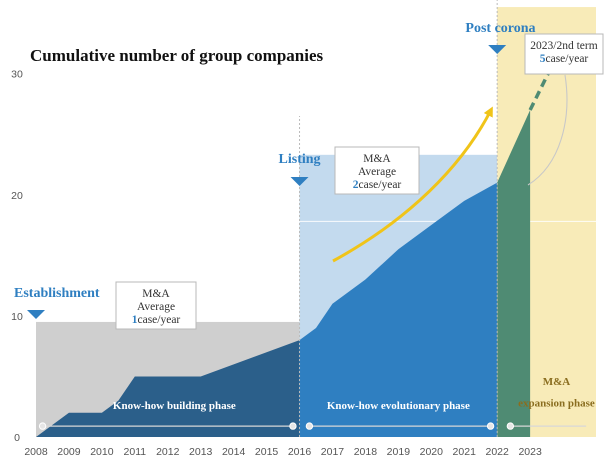  What do you see at coordinates (17, 196) in the screenshot?
I see `y-tick-20: 20` at bounding box center [17, 196].